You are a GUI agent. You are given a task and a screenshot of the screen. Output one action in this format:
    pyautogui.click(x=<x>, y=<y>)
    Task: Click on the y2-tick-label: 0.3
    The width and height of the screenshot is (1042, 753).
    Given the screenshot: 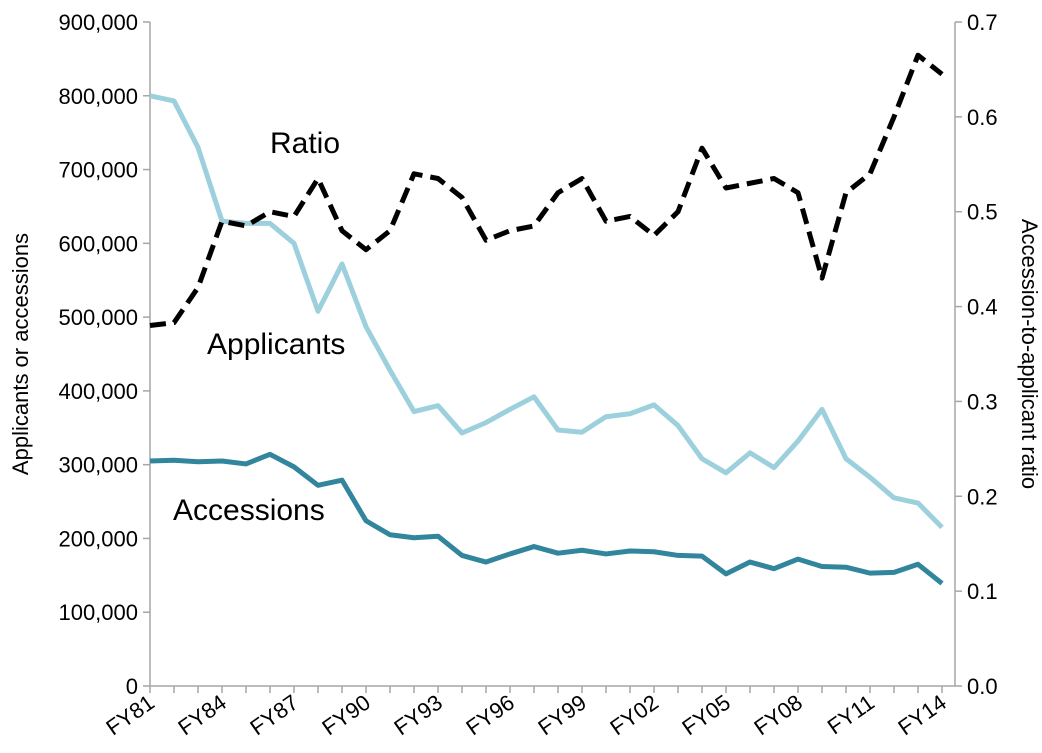 What is the action you would take?
    pyautogui.click(x=982, y=401)
    